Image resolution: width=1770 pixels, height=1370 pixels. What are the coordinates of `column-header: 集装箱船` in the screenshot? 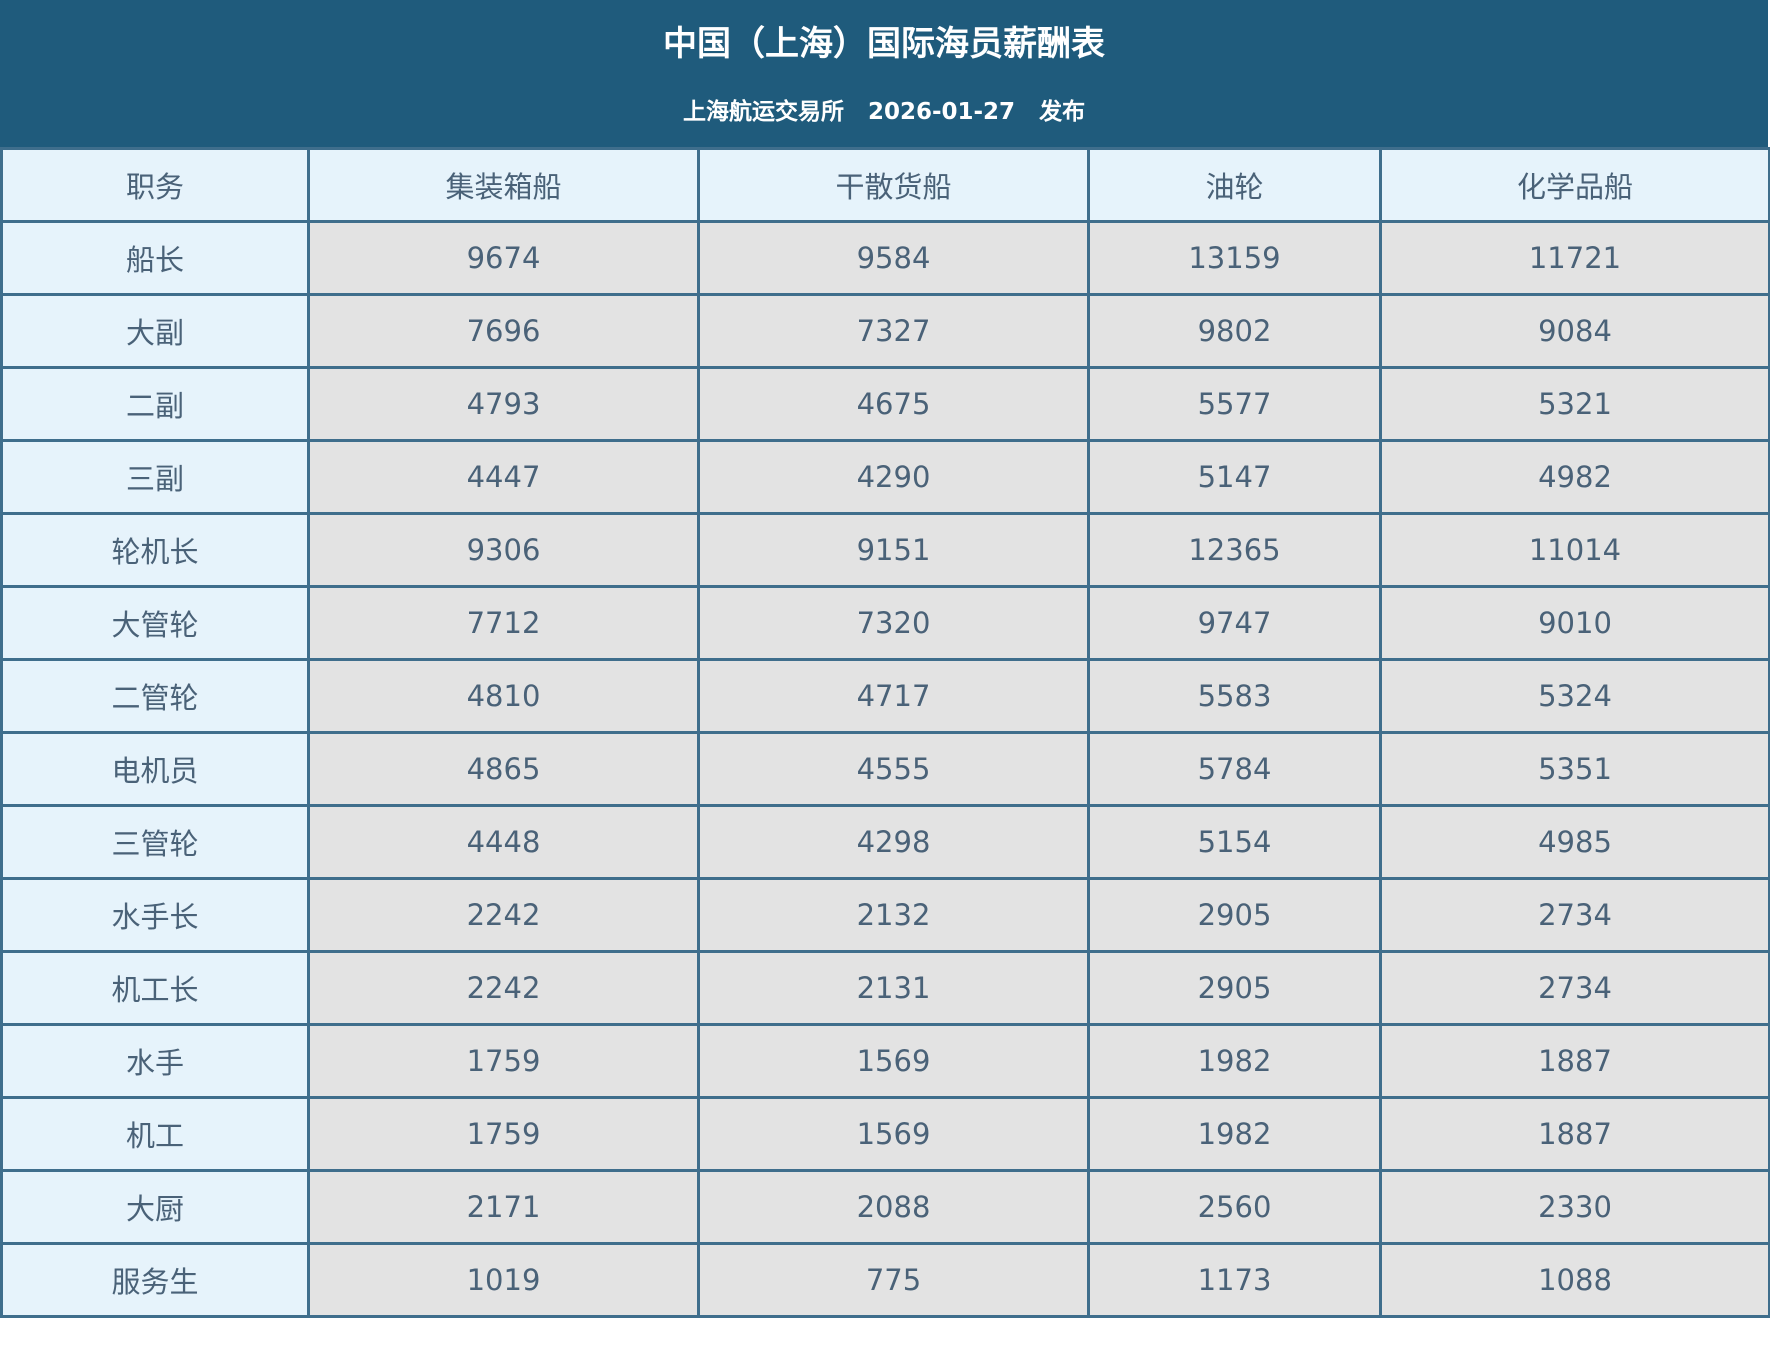 It's located at (503, 185).